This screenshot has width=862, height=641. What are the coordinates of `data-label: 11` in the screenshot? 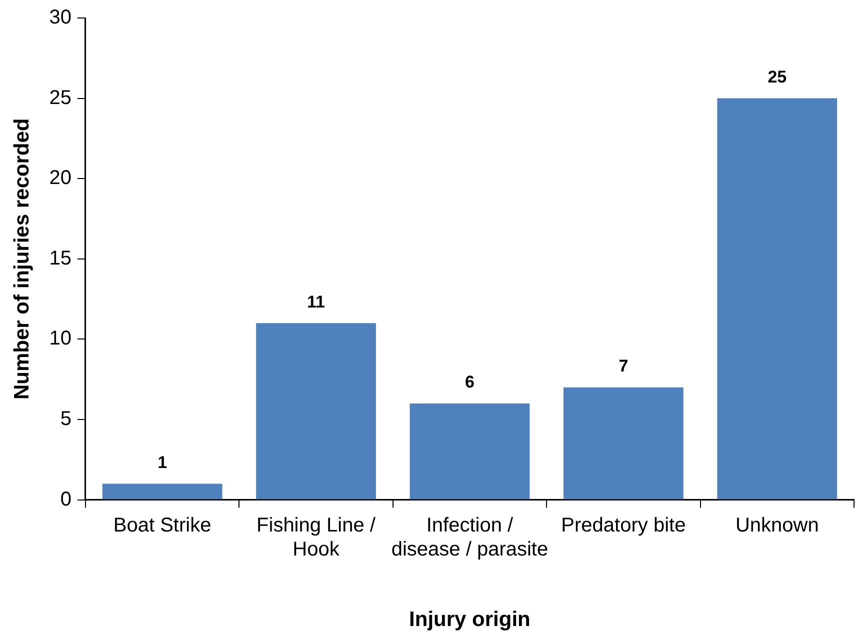 It's located at (316, 302).